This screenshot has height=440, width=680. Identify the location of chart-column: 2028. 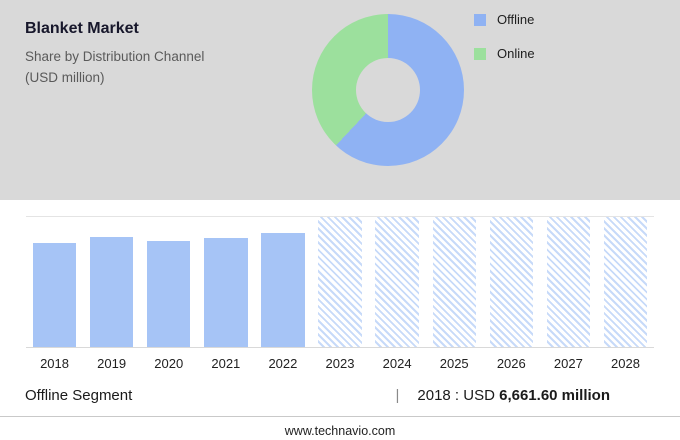
(625, 294).